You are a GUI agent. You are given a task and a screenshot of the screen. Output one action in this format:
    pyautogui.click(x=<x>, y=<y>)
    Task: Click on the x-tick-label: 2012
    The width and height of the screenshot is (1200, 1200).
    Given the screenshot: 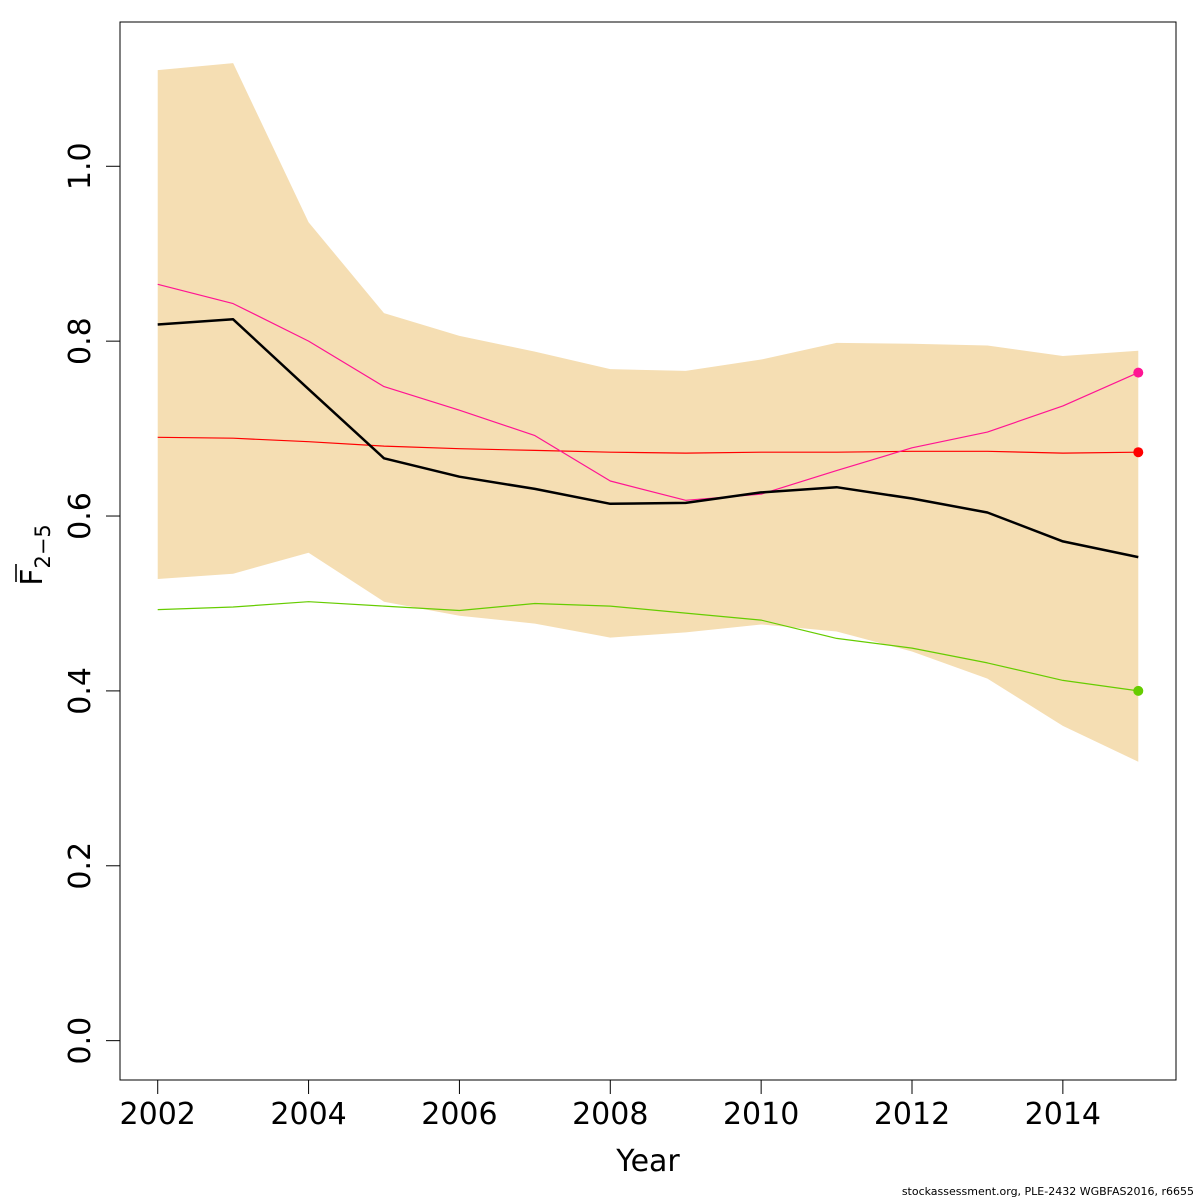 What is the action you would take?
    pyautogui.click(x=912, y=1114)
    